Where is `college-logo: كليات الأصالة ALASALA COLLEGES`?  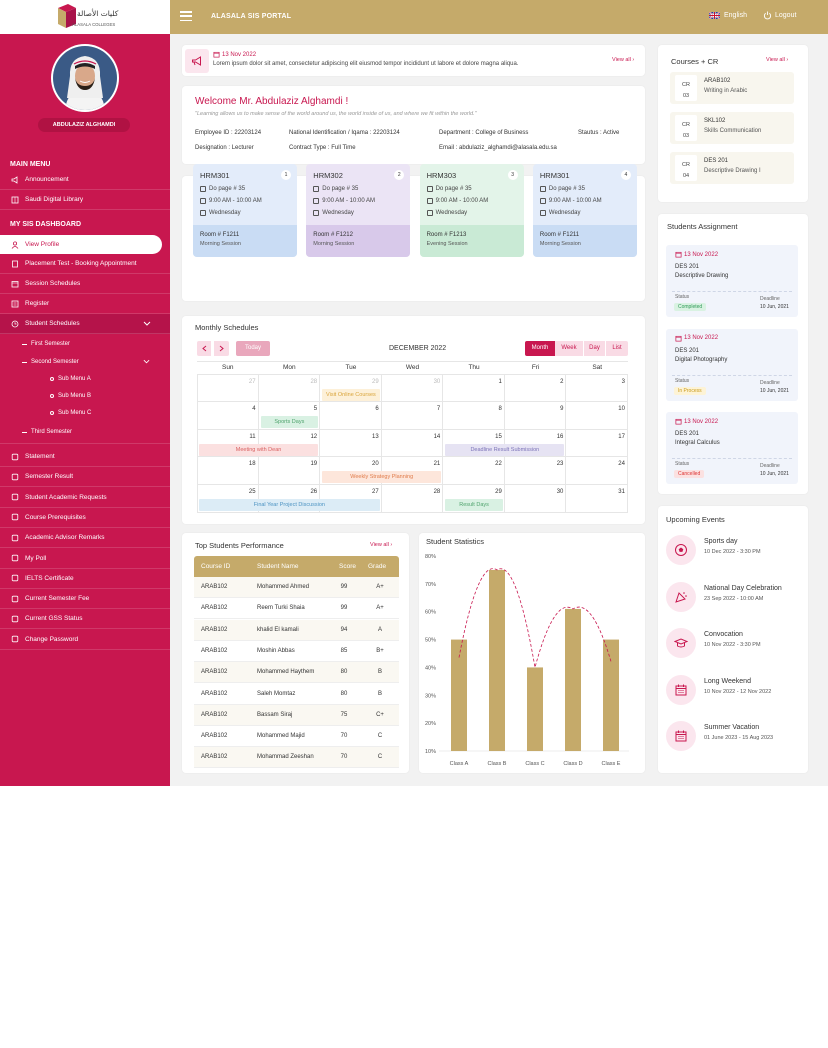
college-logo: كليات الأصالة ALASALA COLLEGES is located at coordinates (87, 17).